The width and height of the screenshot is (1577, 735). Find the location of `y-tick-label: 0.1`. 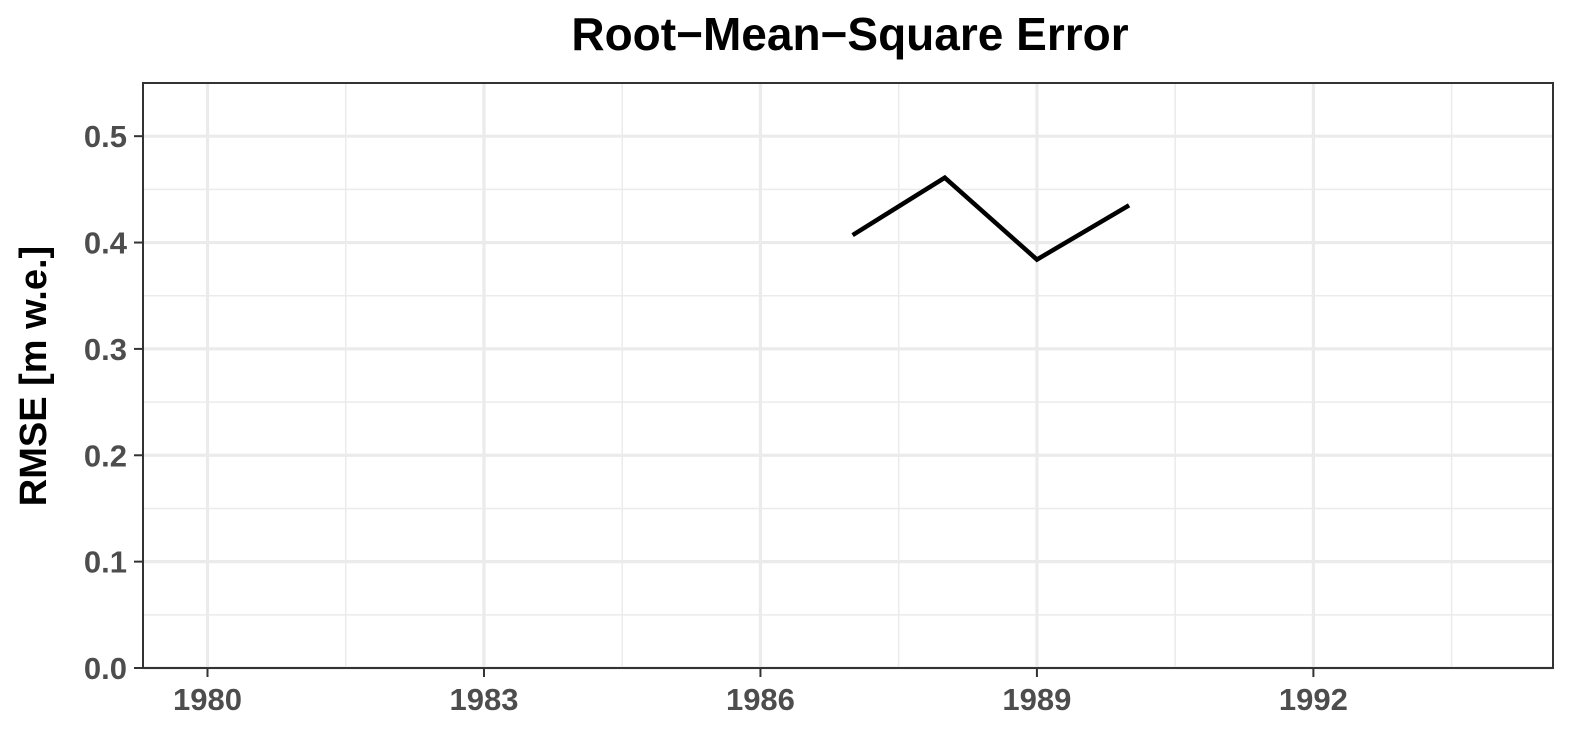

y-tick-label: 0.1 is located at coordinates (105, 562).